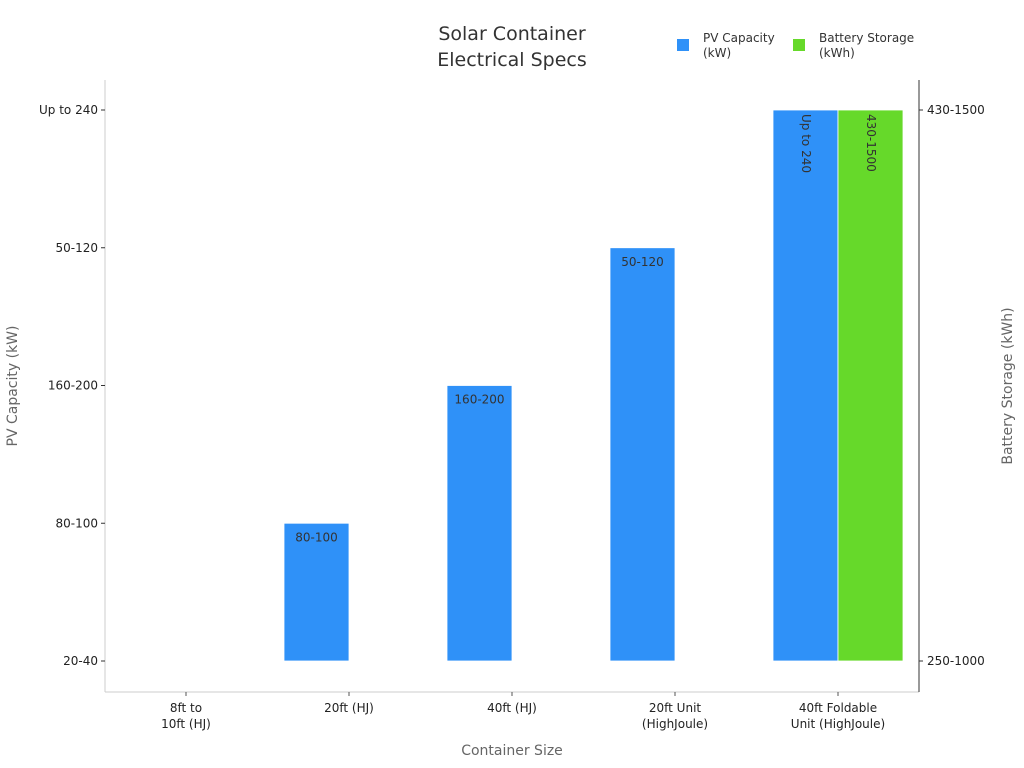  Describe the element at coordinates (675, 724) in the screenshot. I see `x-tick-label: (HighJoule)` at that location.